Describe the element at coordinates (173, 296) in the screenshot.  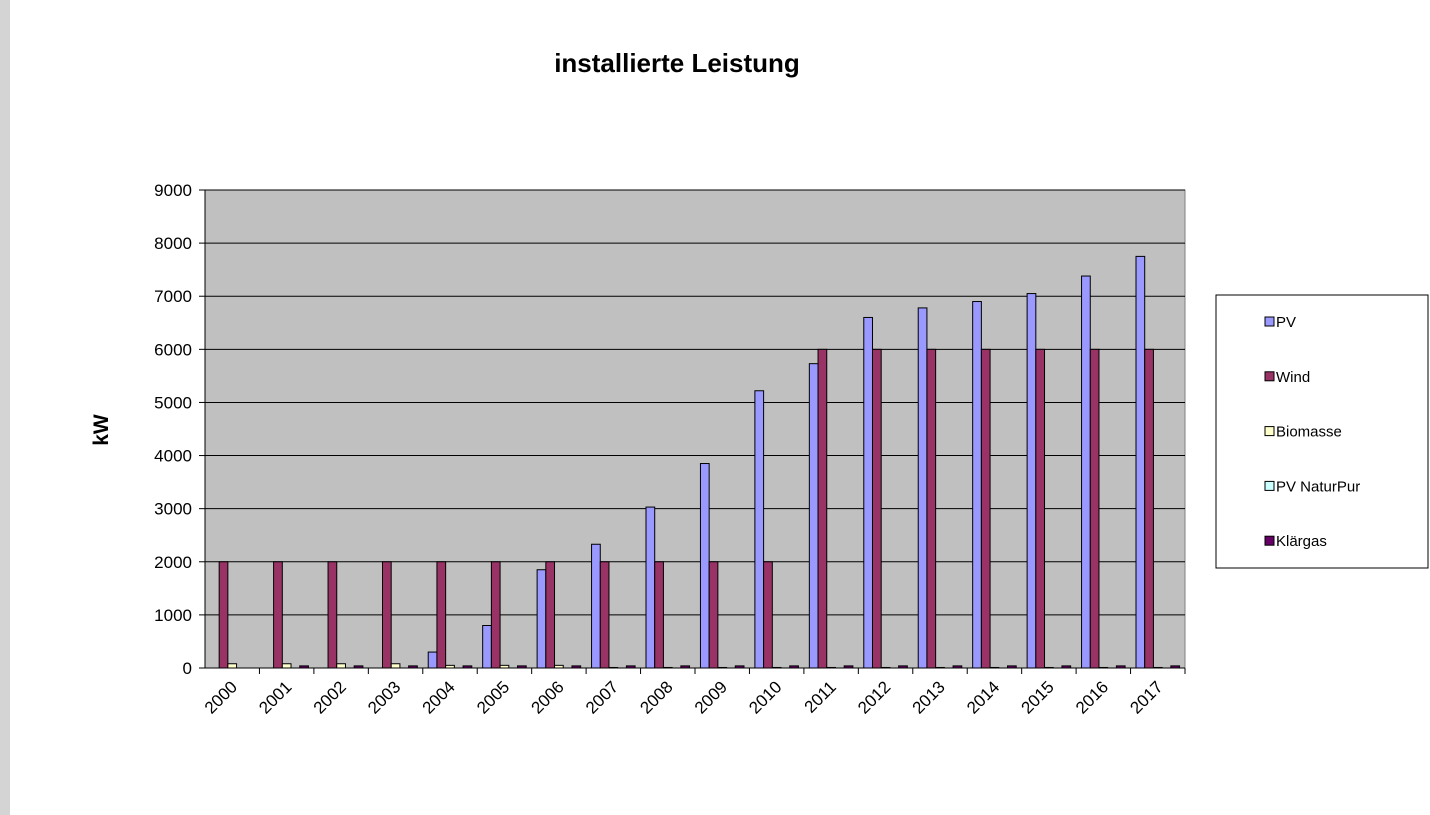
I see `y-tick-label: 7000` at that location.